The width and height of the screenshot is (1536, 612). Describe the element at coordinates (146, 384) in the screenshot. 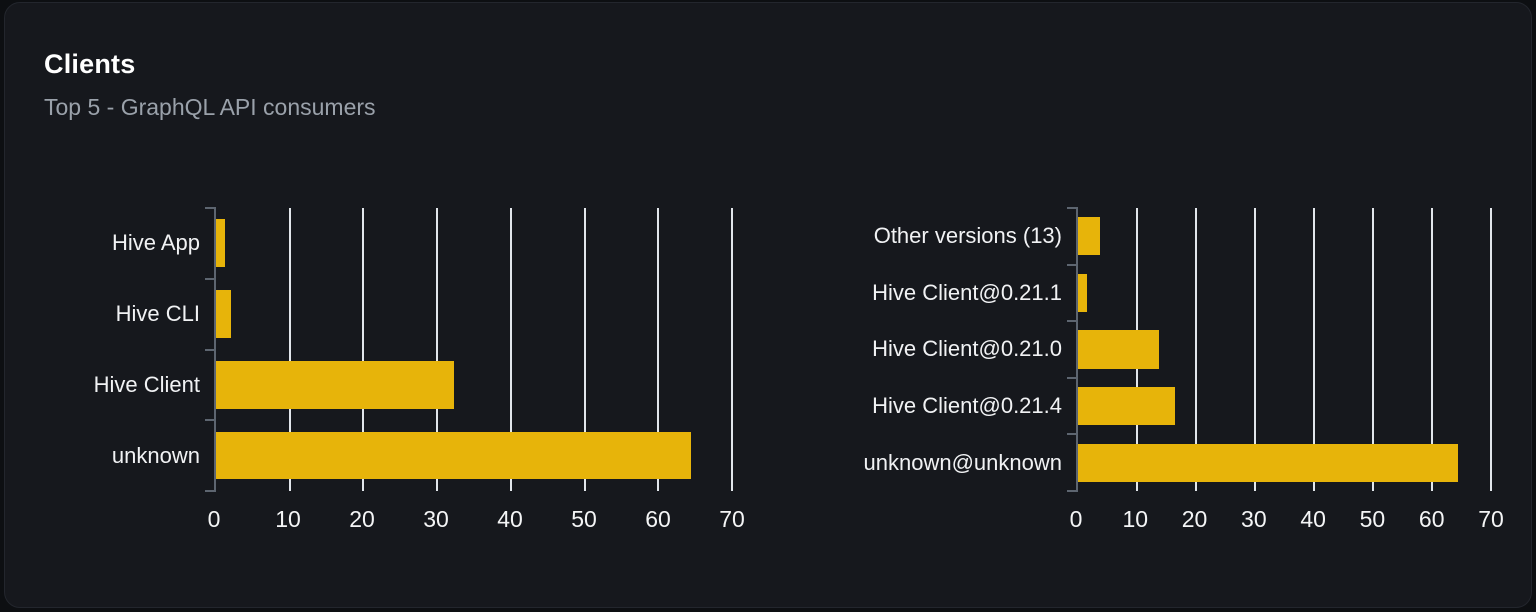

I see `category-label: Hive Client` at that location.